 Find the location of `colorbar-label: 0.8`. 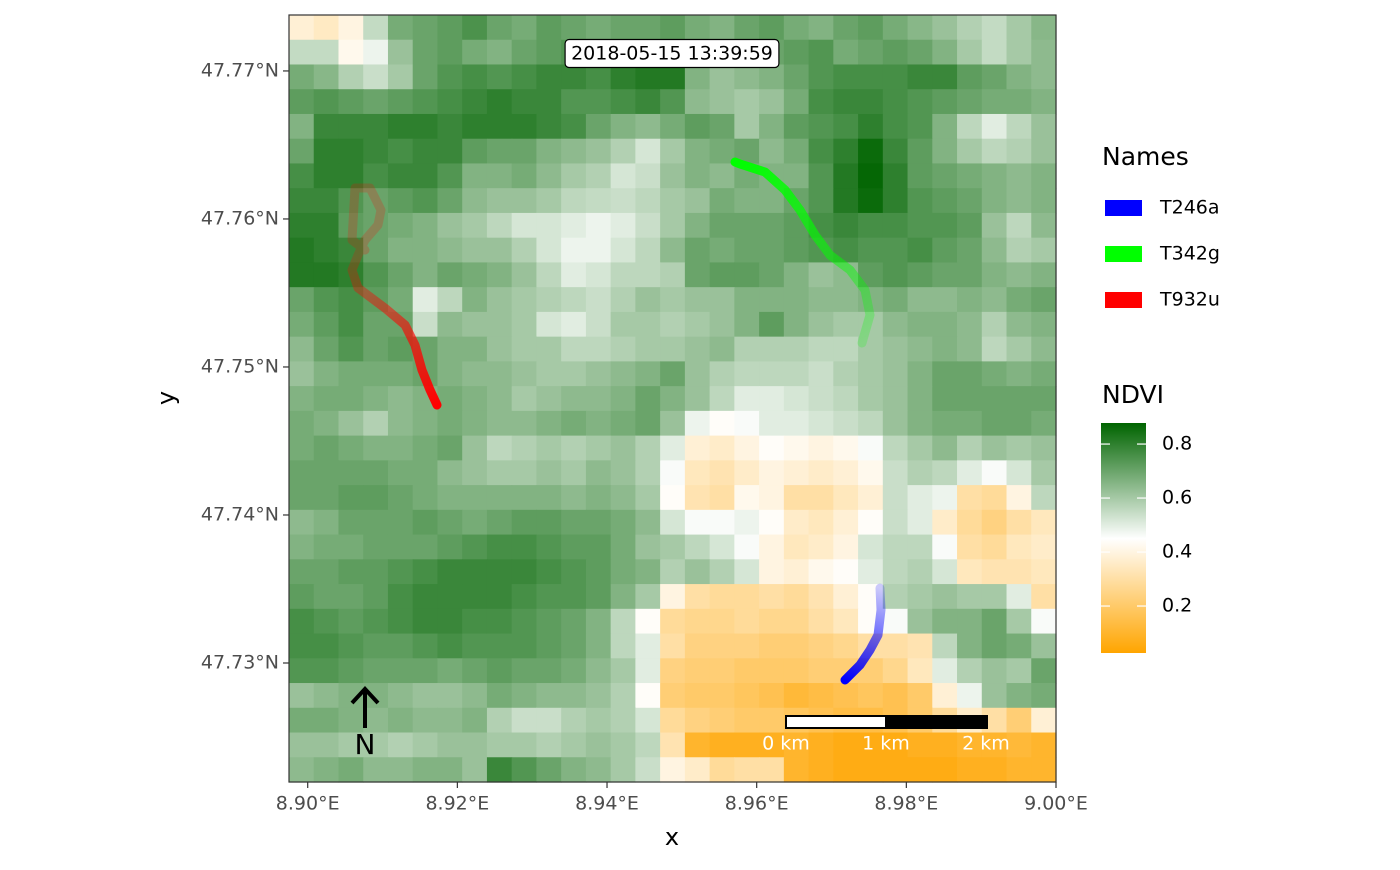

colorbar-label: 0.8 is located at coordinates (1177, 444).